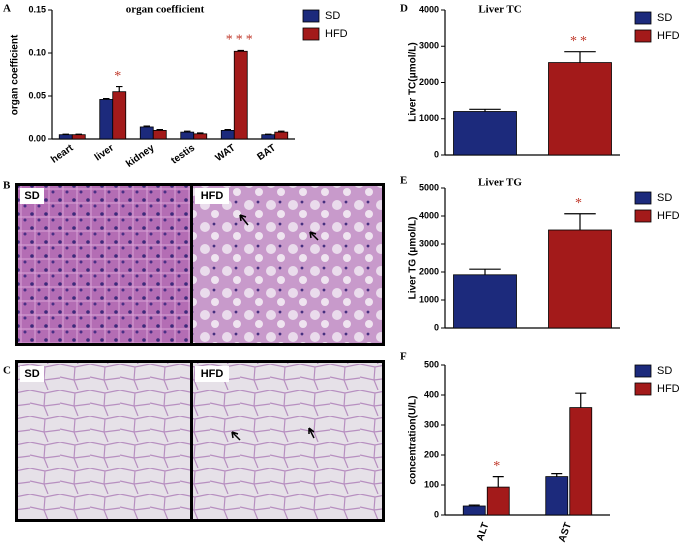 Image resolution: width=685 pixels, height=544 pixels. What do you see at coordinates (429, 187) in the screenshot?
I see `y-tick-label: 5000` at bounding box center [429, 187].